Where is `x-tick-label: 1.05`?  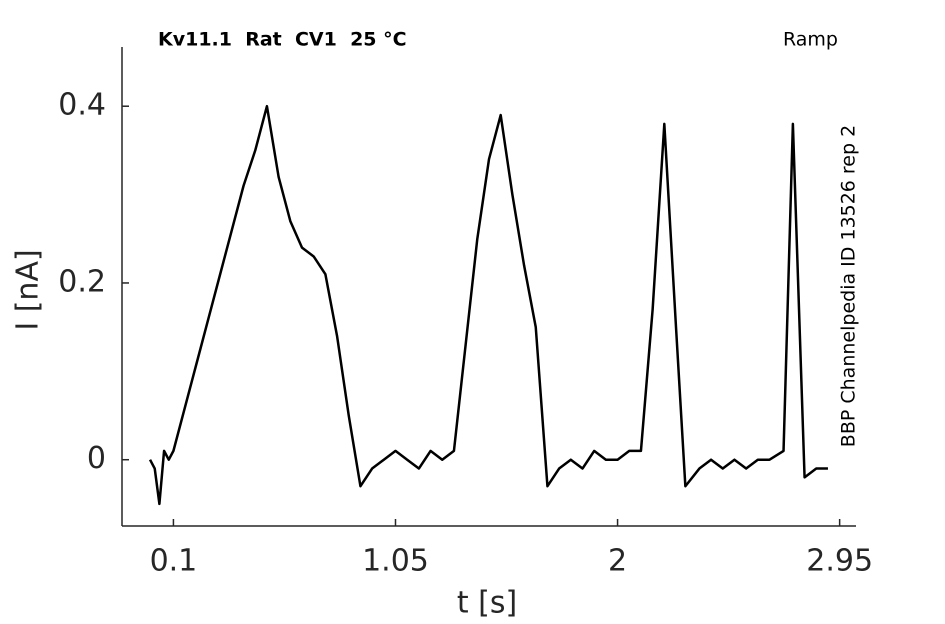
x-tick-label: 1.05 is located at coordinates (395, 561).